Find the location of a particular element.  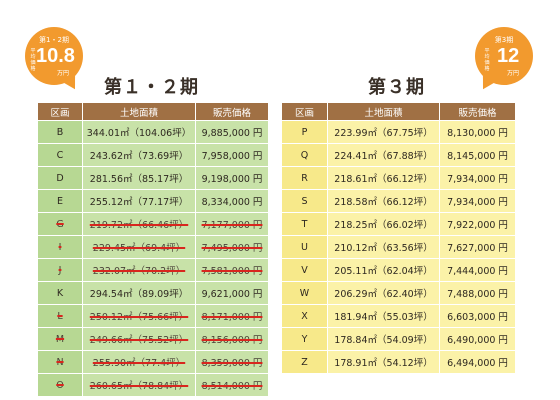

price-cell: 6,494,000 円 is located at coordinates (477, 362).